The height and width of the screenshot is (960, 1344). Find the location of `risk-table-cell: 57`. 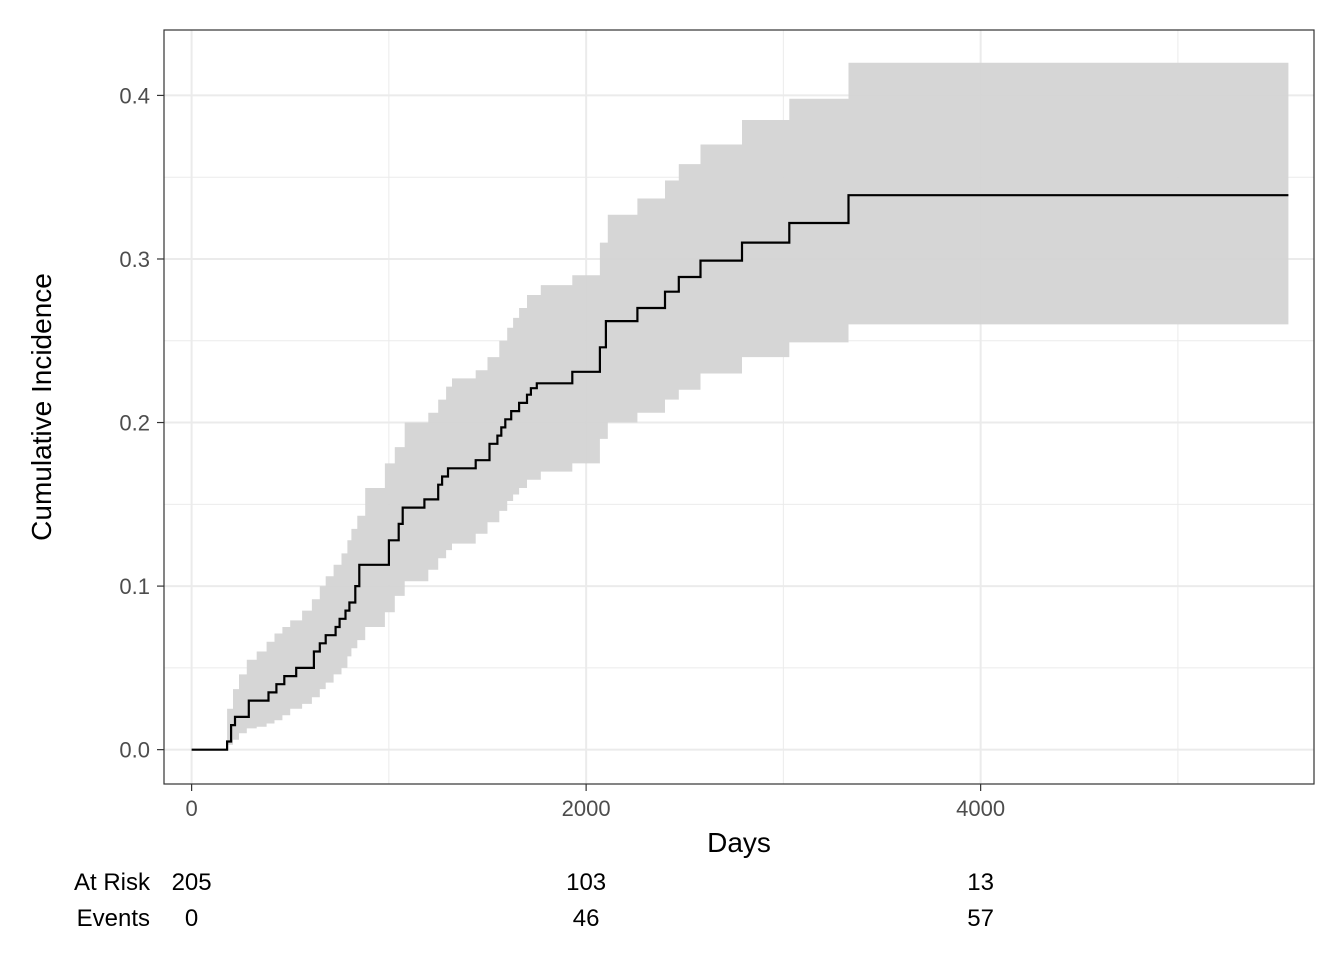

risk-table-cell: 57 is located at coordinates (980, 918).